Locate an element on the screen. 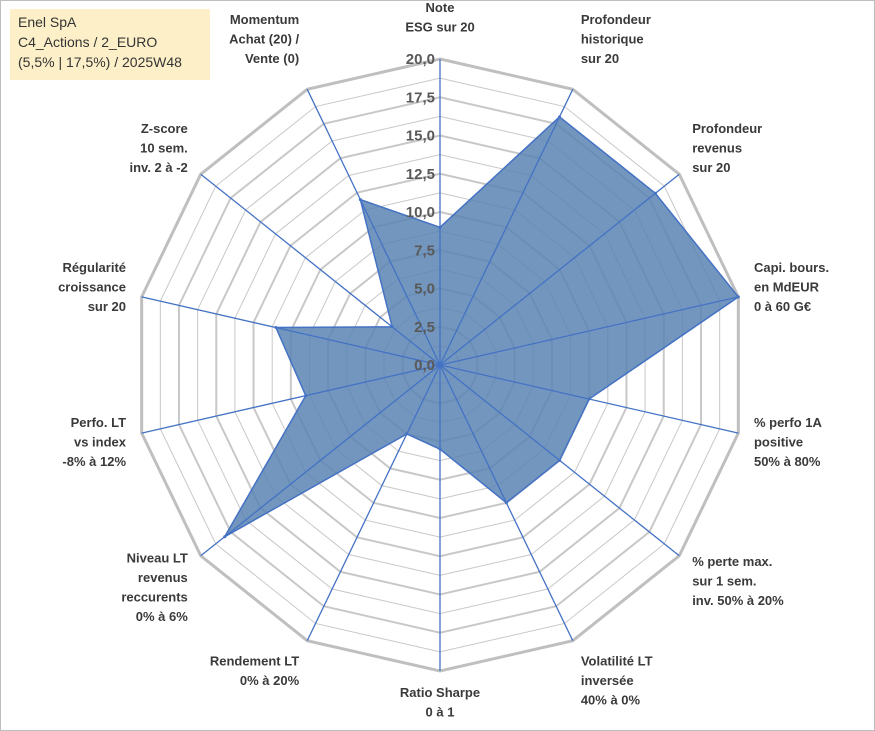  radar-axis-label-line: 0% à 20% is located at coordinates (270, 680).